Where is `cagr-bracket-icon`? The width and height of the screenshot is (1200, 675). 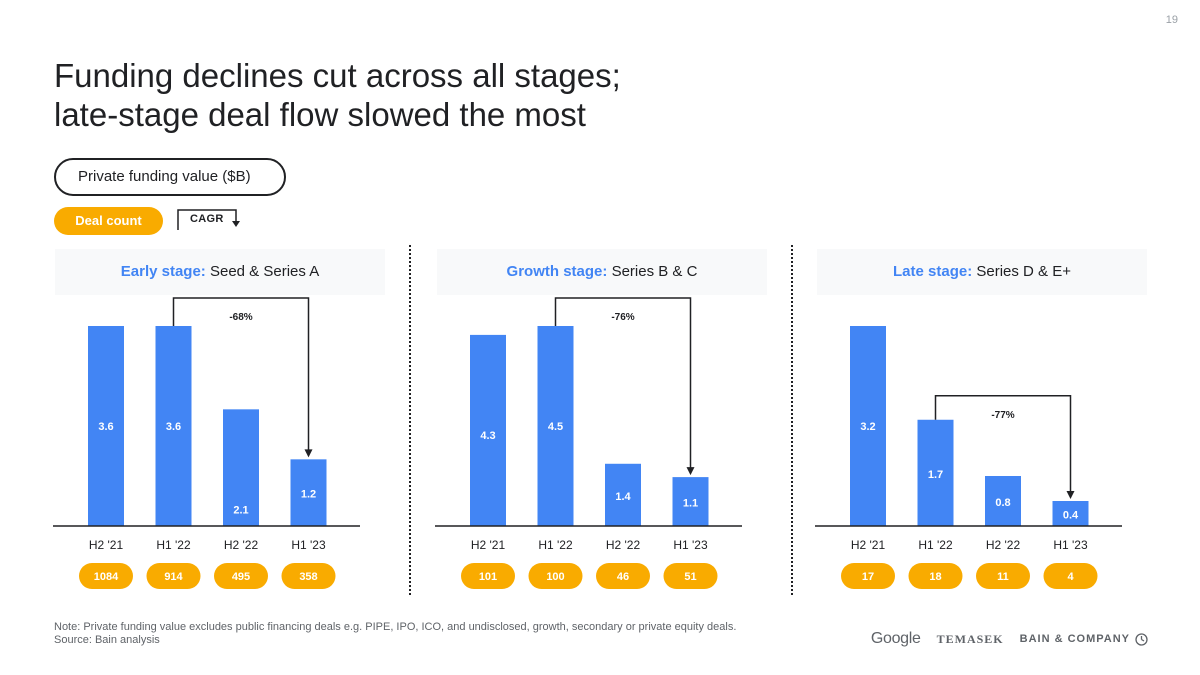
cagr-bracket-icon is located at coordinates (208, 219).